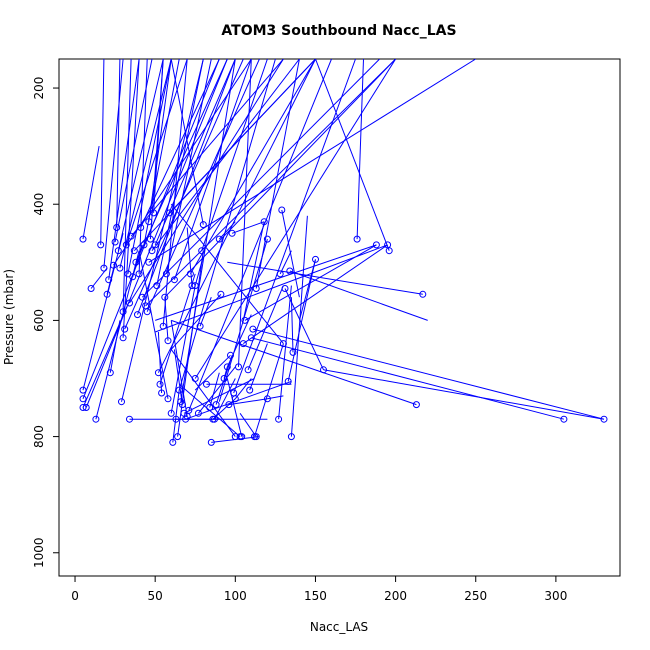  Describe the element at coordinates (315, 596) in the screenshot. I see `x-tick-label: 150` at that location.